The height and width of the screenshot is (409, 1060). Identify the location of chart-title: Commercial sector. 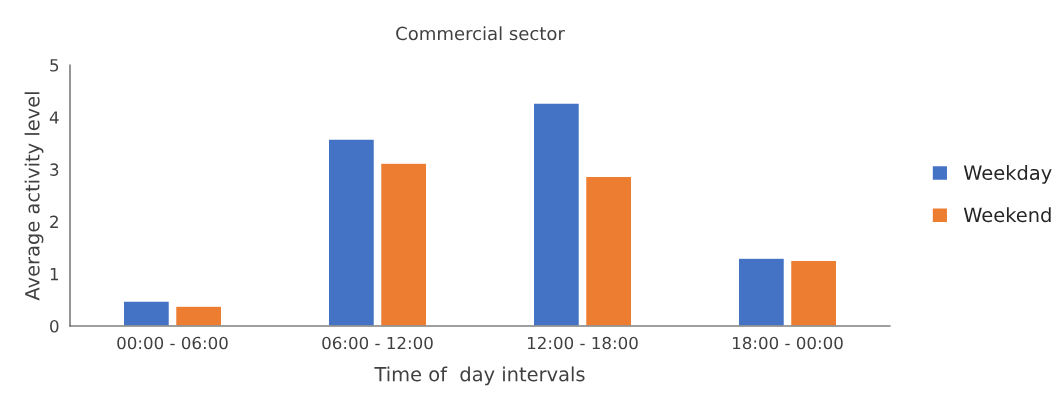
(480, 33).